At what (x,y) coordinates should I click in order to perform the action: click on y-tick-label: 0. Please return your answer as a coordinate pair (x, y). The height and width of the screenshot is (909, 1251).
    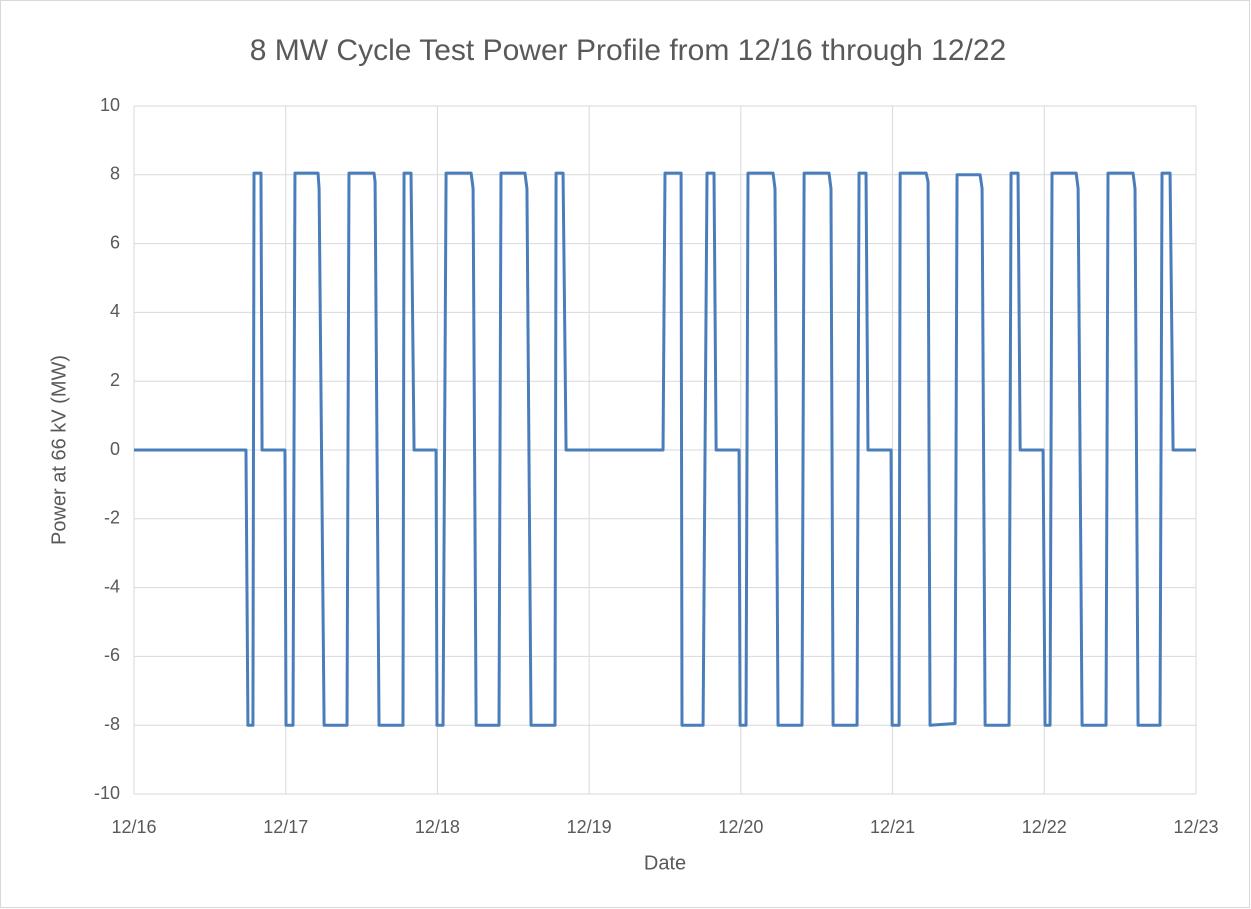
    Looking at the image, I should click on (115, 449).